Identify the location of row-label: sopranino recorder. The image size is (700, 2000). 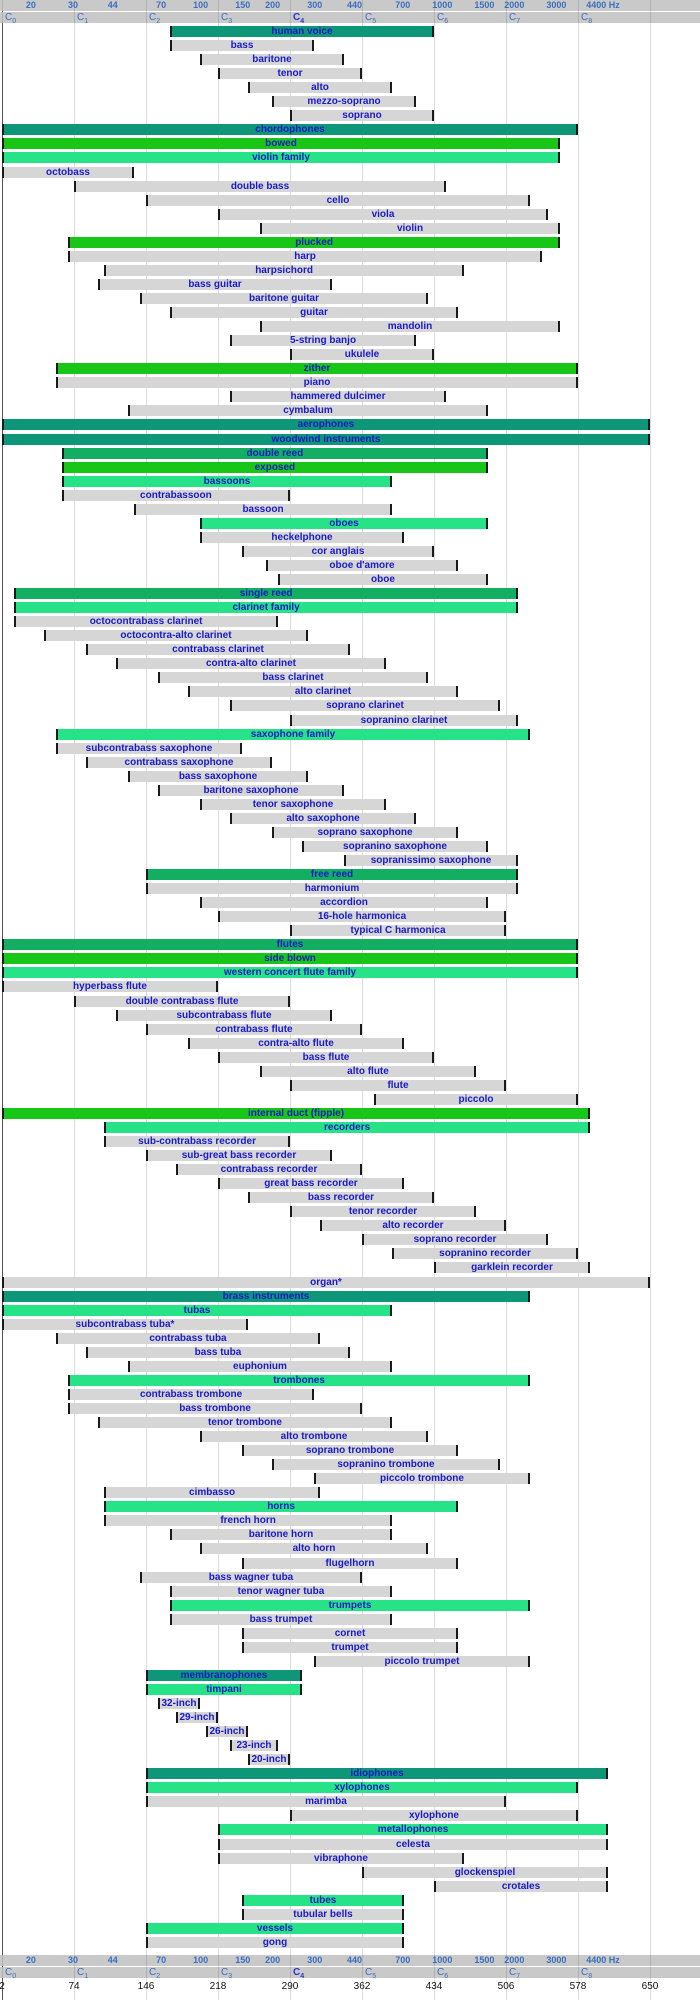
(485, 1254).